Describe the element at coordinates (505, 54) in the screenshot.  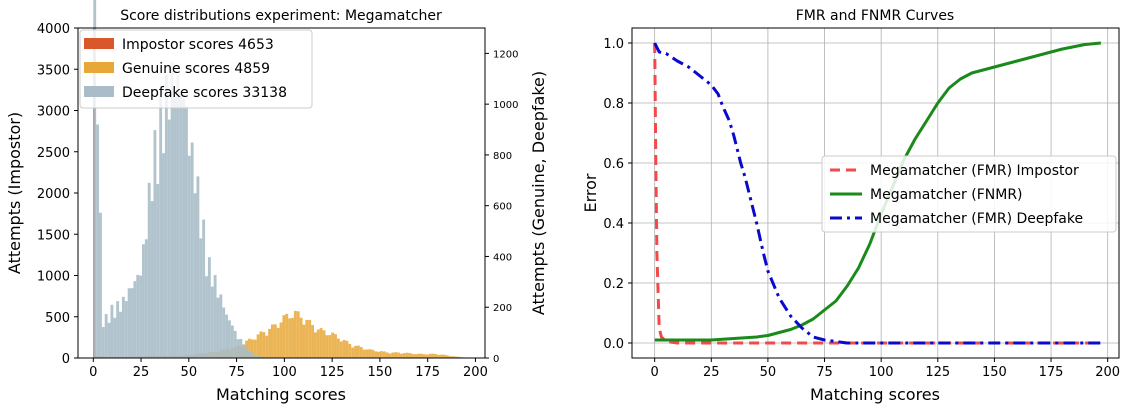
I see `right-y-tick-label: 1200` at that location.